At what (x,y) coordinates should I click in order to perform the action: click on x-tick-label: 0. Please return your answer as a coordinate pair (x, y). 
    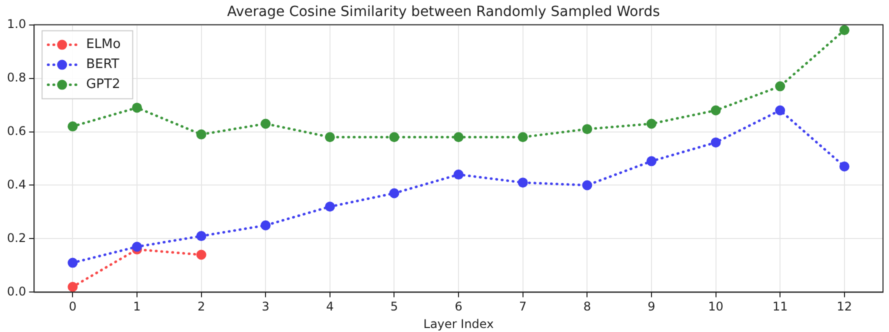
    Looking at the image, I should click on (72, 307).